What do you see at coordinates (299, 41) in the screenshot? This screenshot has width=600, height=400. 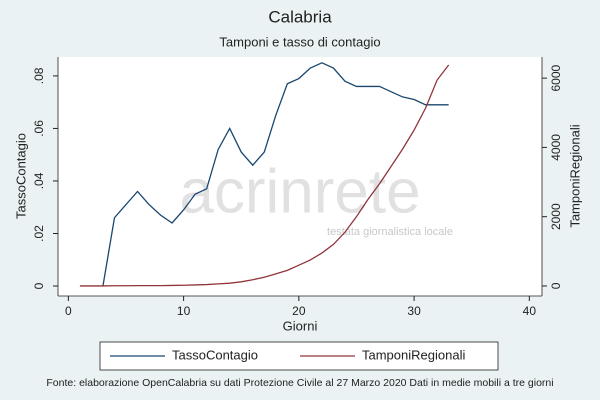 I see `chart-subtitle: Tamponi e tasso di contagio` at bounding box center [299, 41].